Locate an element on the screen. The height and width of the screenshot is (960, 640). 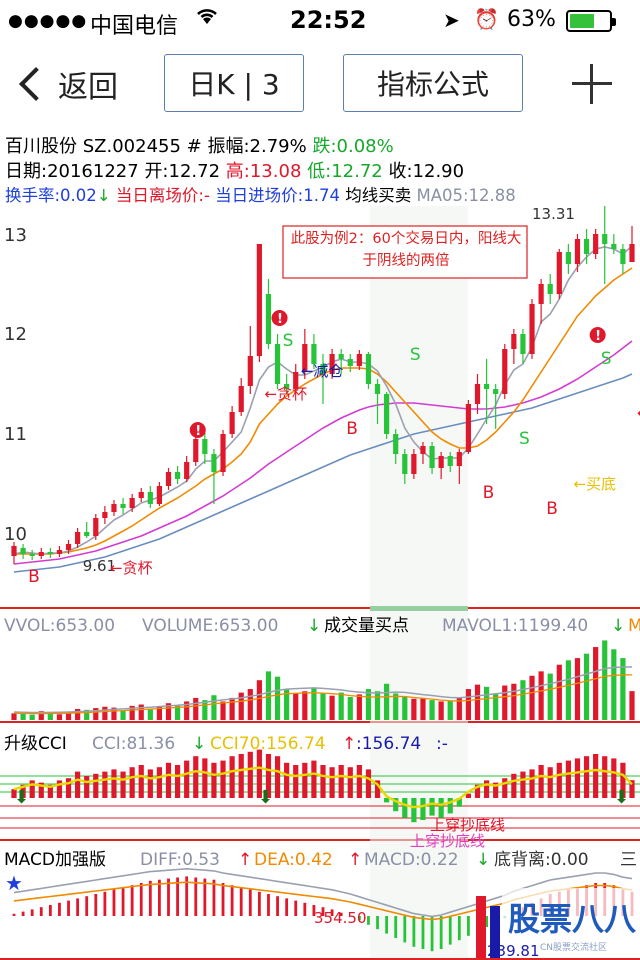
signal-label: ←贪杯 is located at coordinates (131, 568).